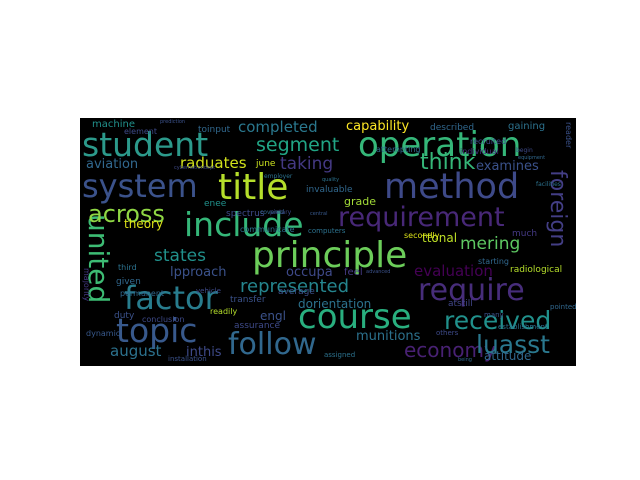  What do you see at coordinates (278, 127) in the screenshot?
I see `word-completed: completed` at bounding box center [278, 127].